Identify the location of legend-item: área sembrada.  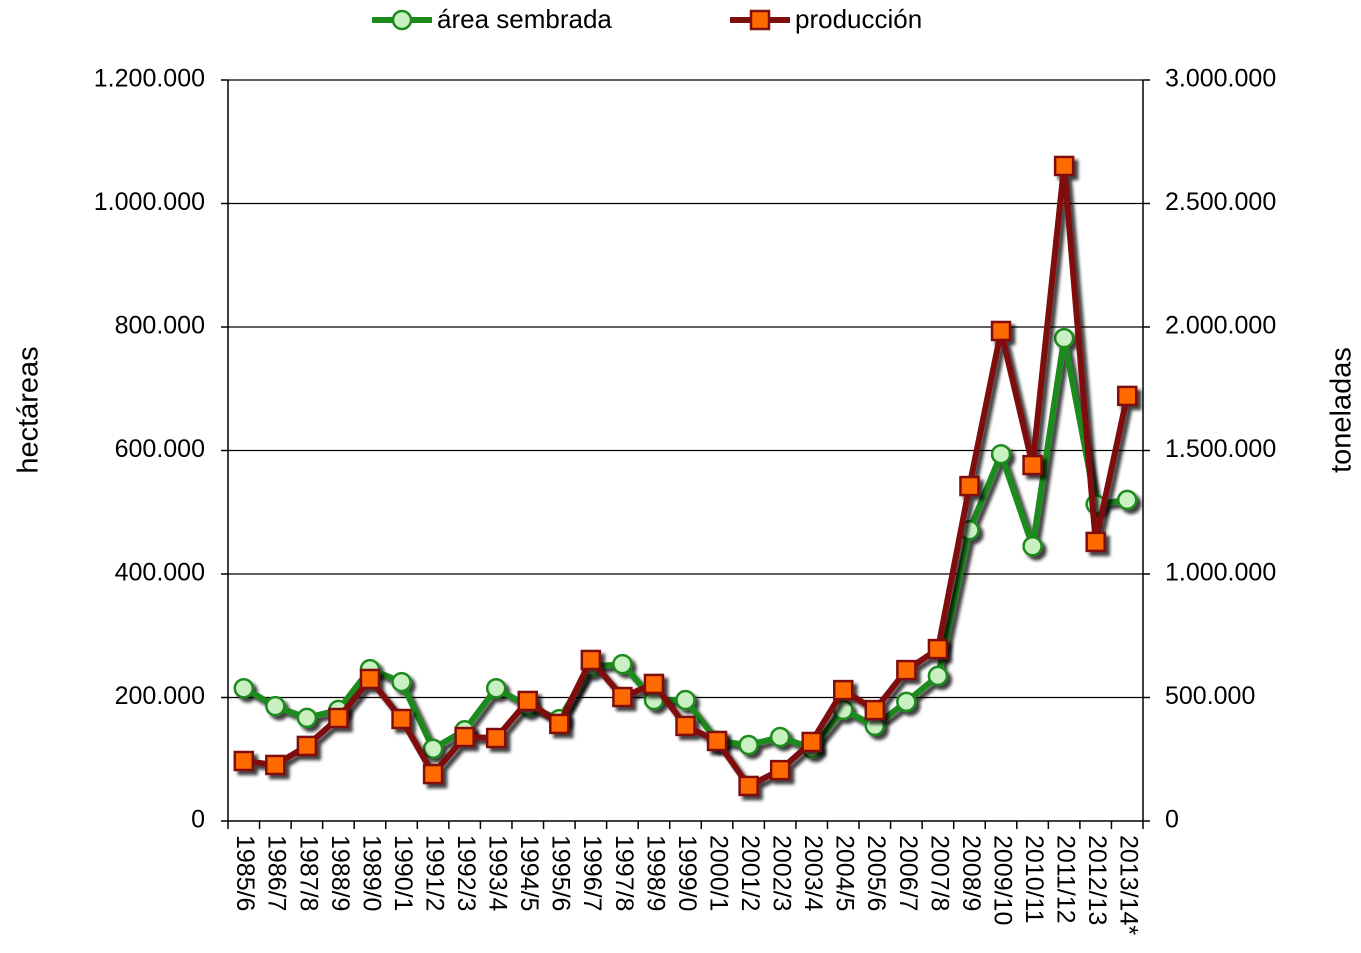
(492, 19).